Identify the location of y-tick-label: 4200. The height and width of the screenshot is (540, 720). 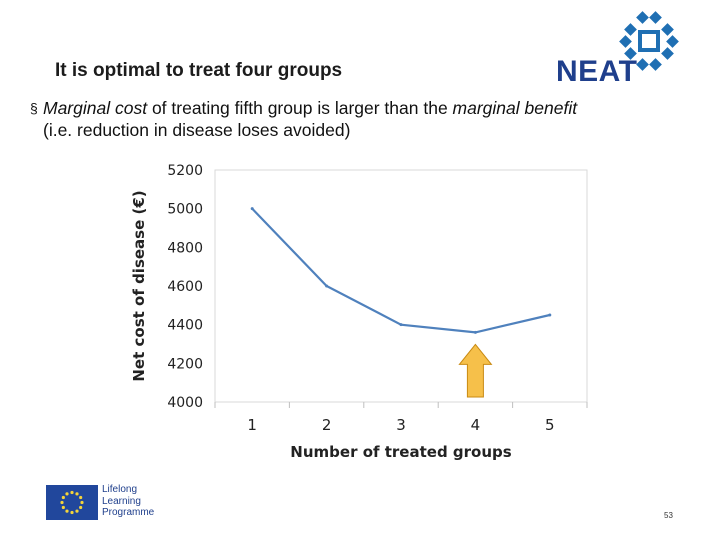
(185, 364).